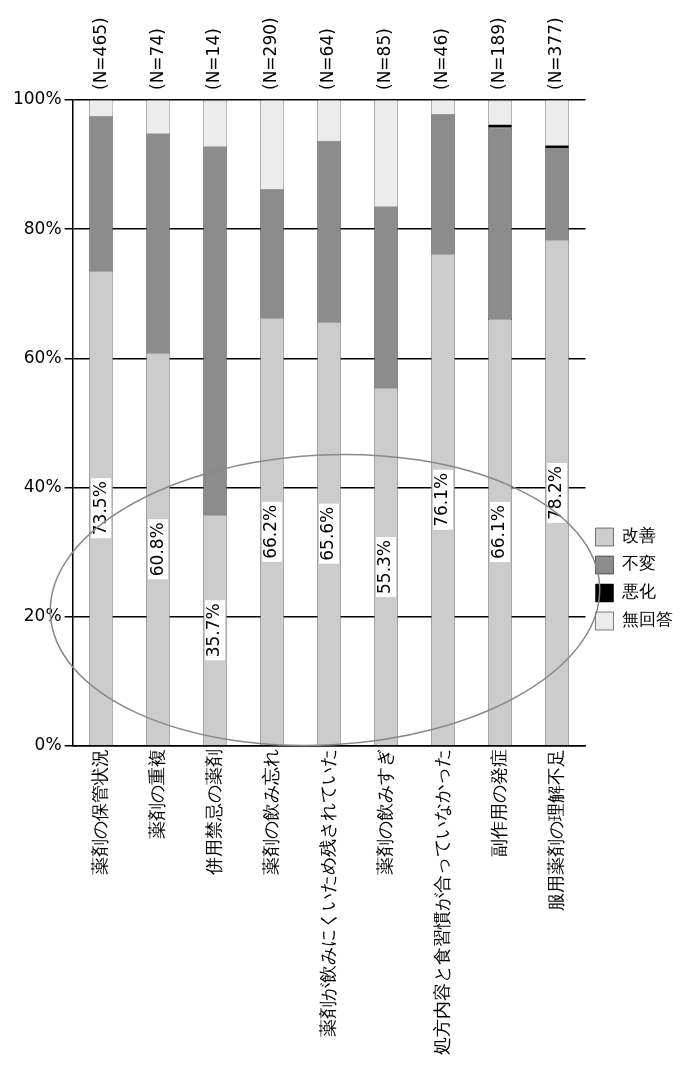 Image resolution: width=693 pixels, height=1068 pixels. What do you see at coordinates (270, 812) in the screenshot?
I see `x-tick-label: 薬剤の飲み忘れ` at bounding box center [270, 812].